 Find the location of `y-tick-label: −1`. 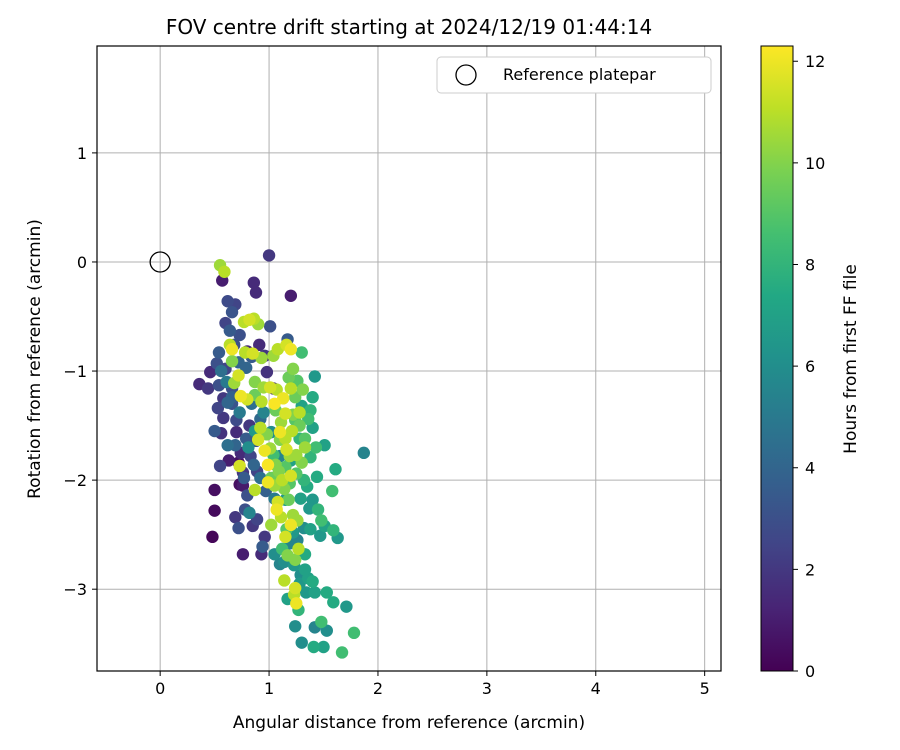

y-tick-label: −1 is located at coordinates (75, 371).